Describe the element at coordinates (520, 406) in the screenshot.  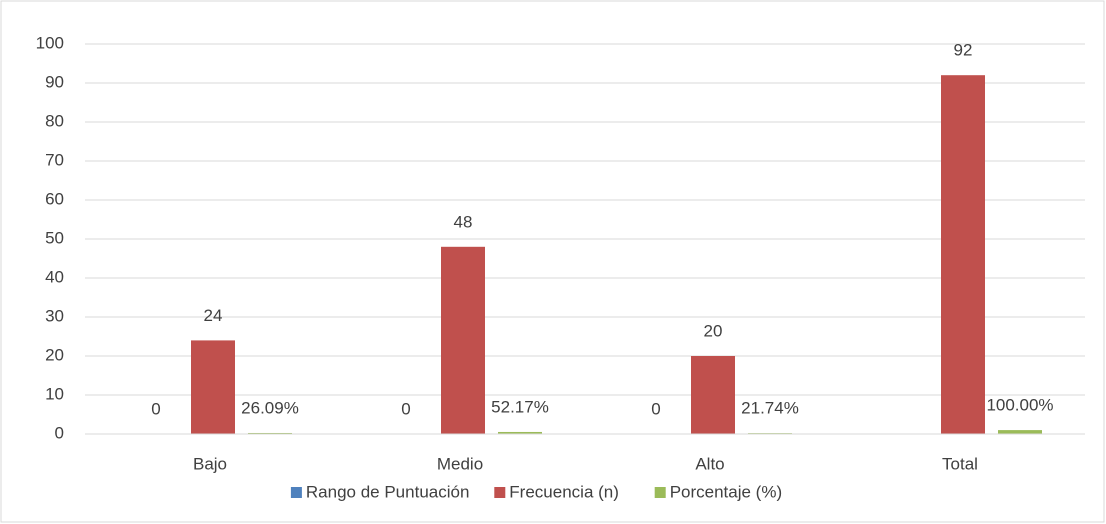
I see `data-label: 52.17%` at that location.